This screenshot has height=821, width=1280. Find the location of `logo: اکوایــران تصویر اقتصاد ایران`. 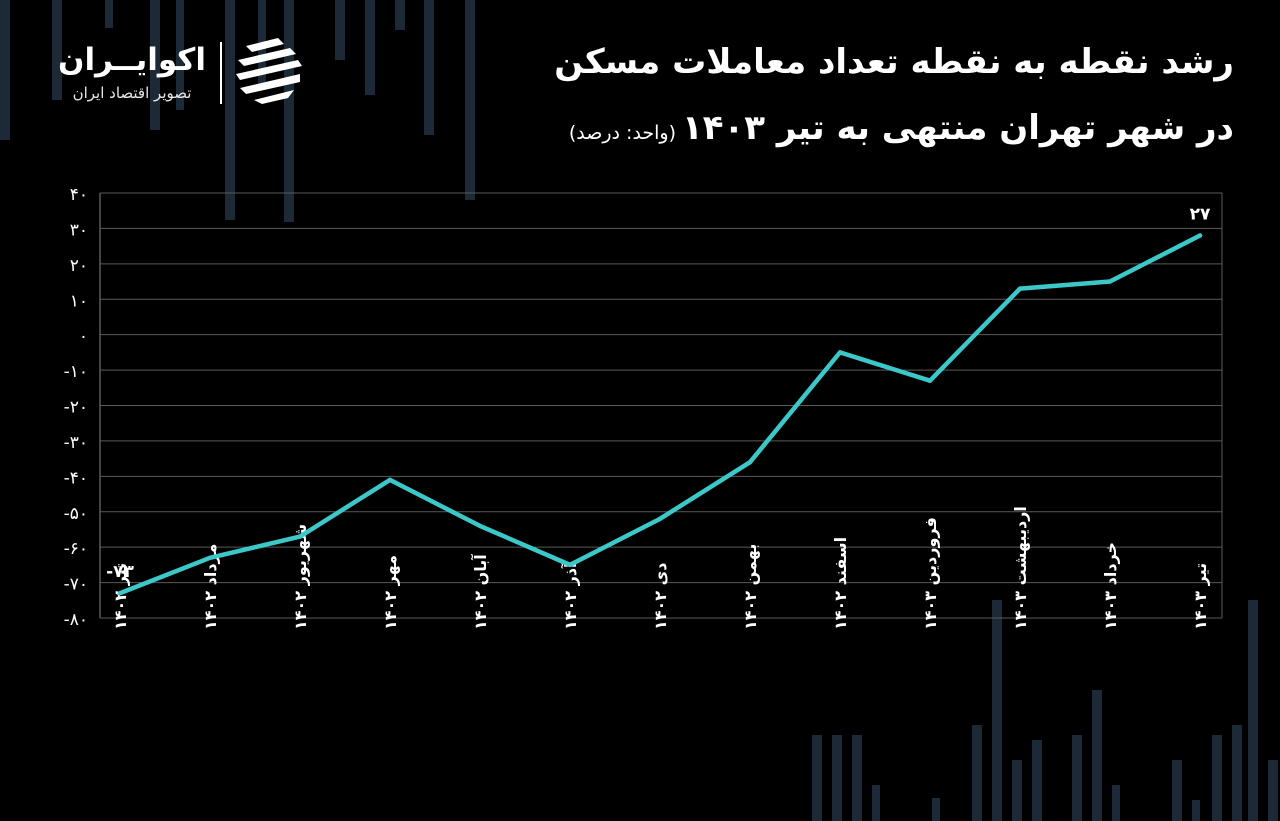

logo: اکوایــران تصویر اقتصاد ایران is located at coordinates (183, 72).